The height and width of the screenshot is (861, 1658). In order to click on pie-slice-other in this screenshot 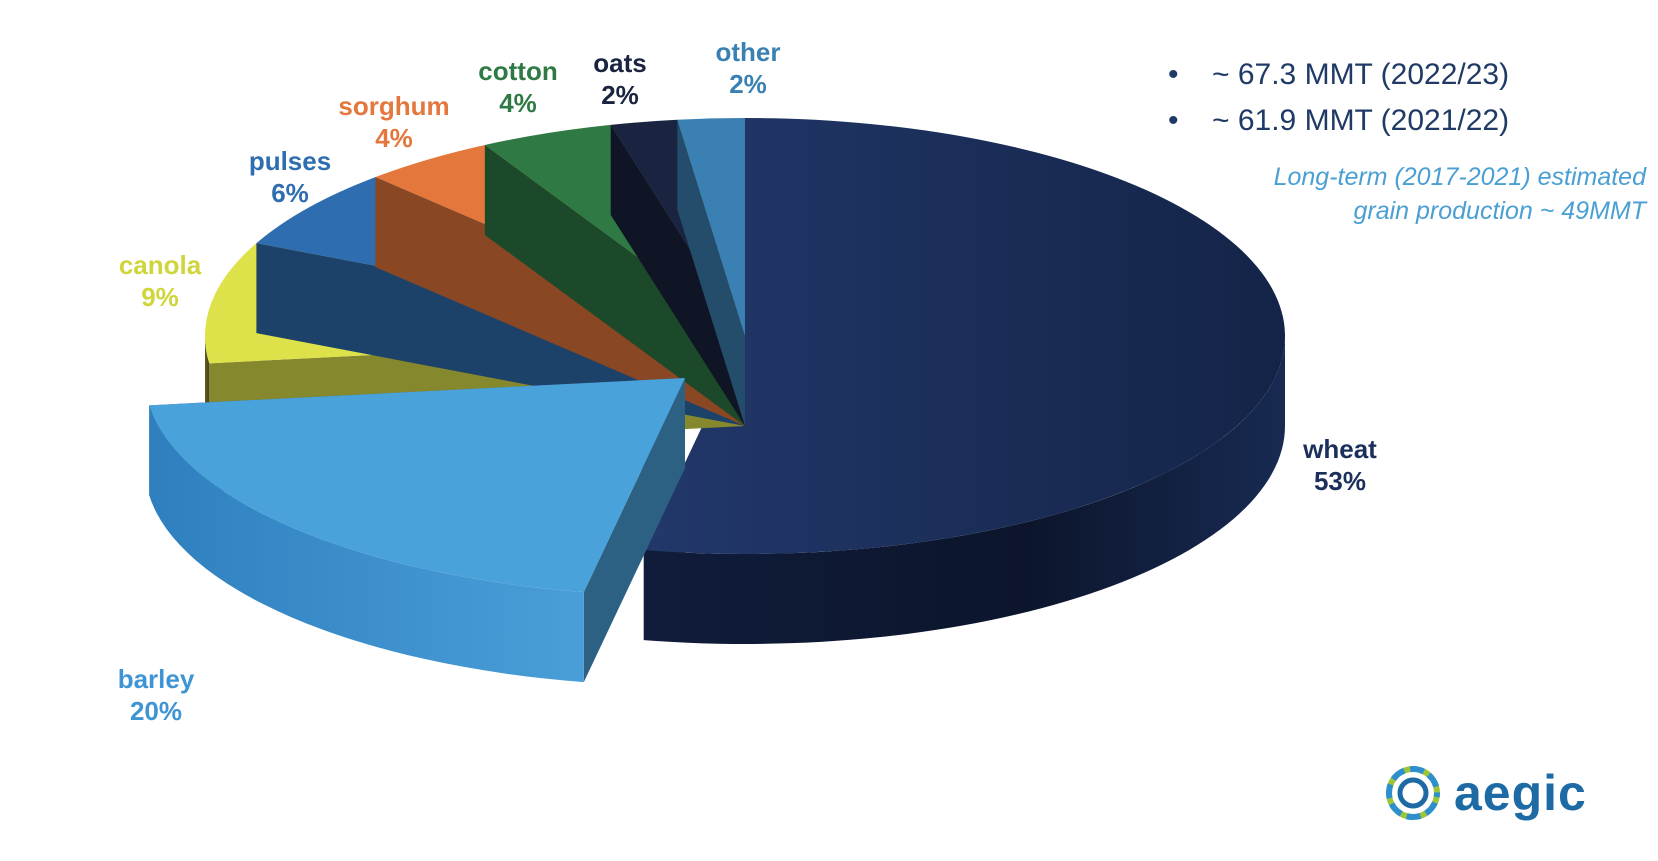, I will do `click(711, 272)`.